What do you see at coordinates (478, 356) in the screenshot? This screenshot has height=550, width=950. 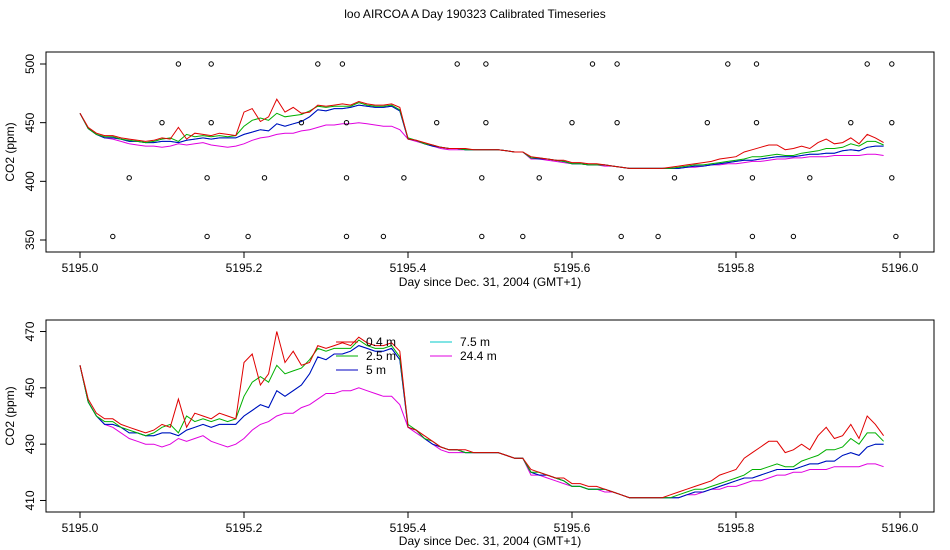 I see `legend-label: 24.4 m` at bounding box center [478, 356].